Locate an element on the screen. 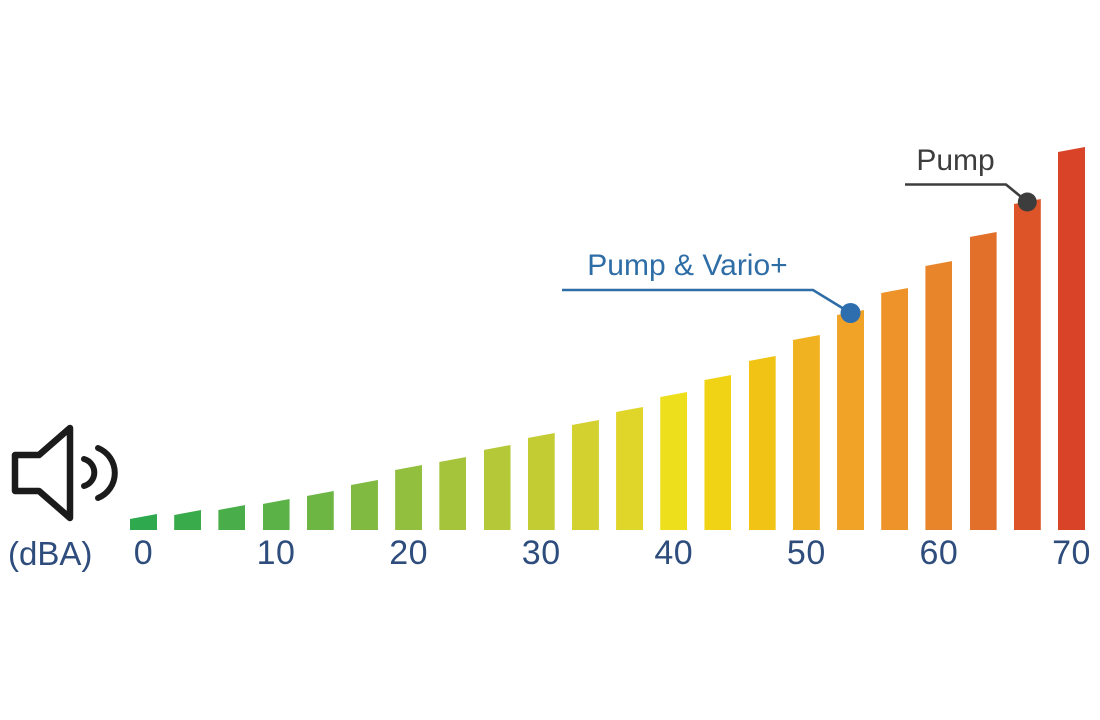 The width and height of the screenshot is (1100, 720). bar-30dba is located at coordinates (541, 481).